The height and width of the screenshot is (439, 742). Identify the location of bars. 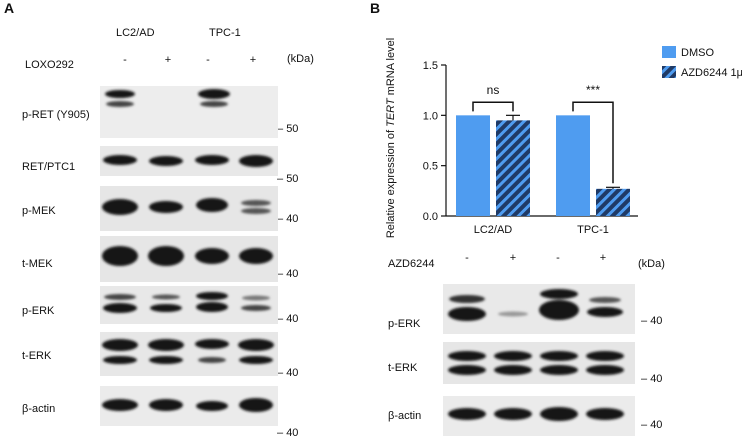
(543, 165).